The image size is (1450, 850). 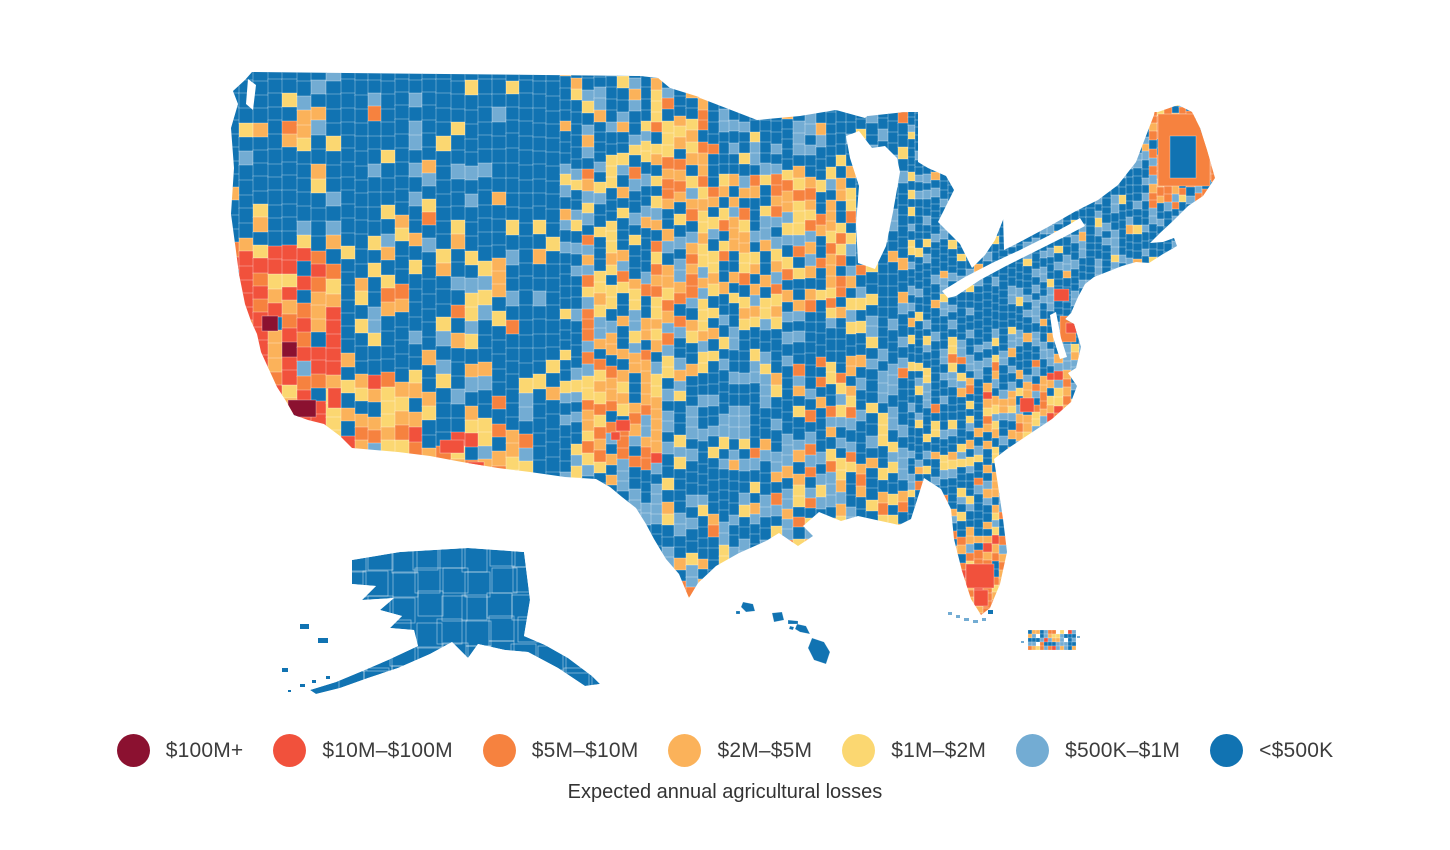 I want to click on legend-item-5m-10m: $5M–$10M, so click(x=560, y=750).